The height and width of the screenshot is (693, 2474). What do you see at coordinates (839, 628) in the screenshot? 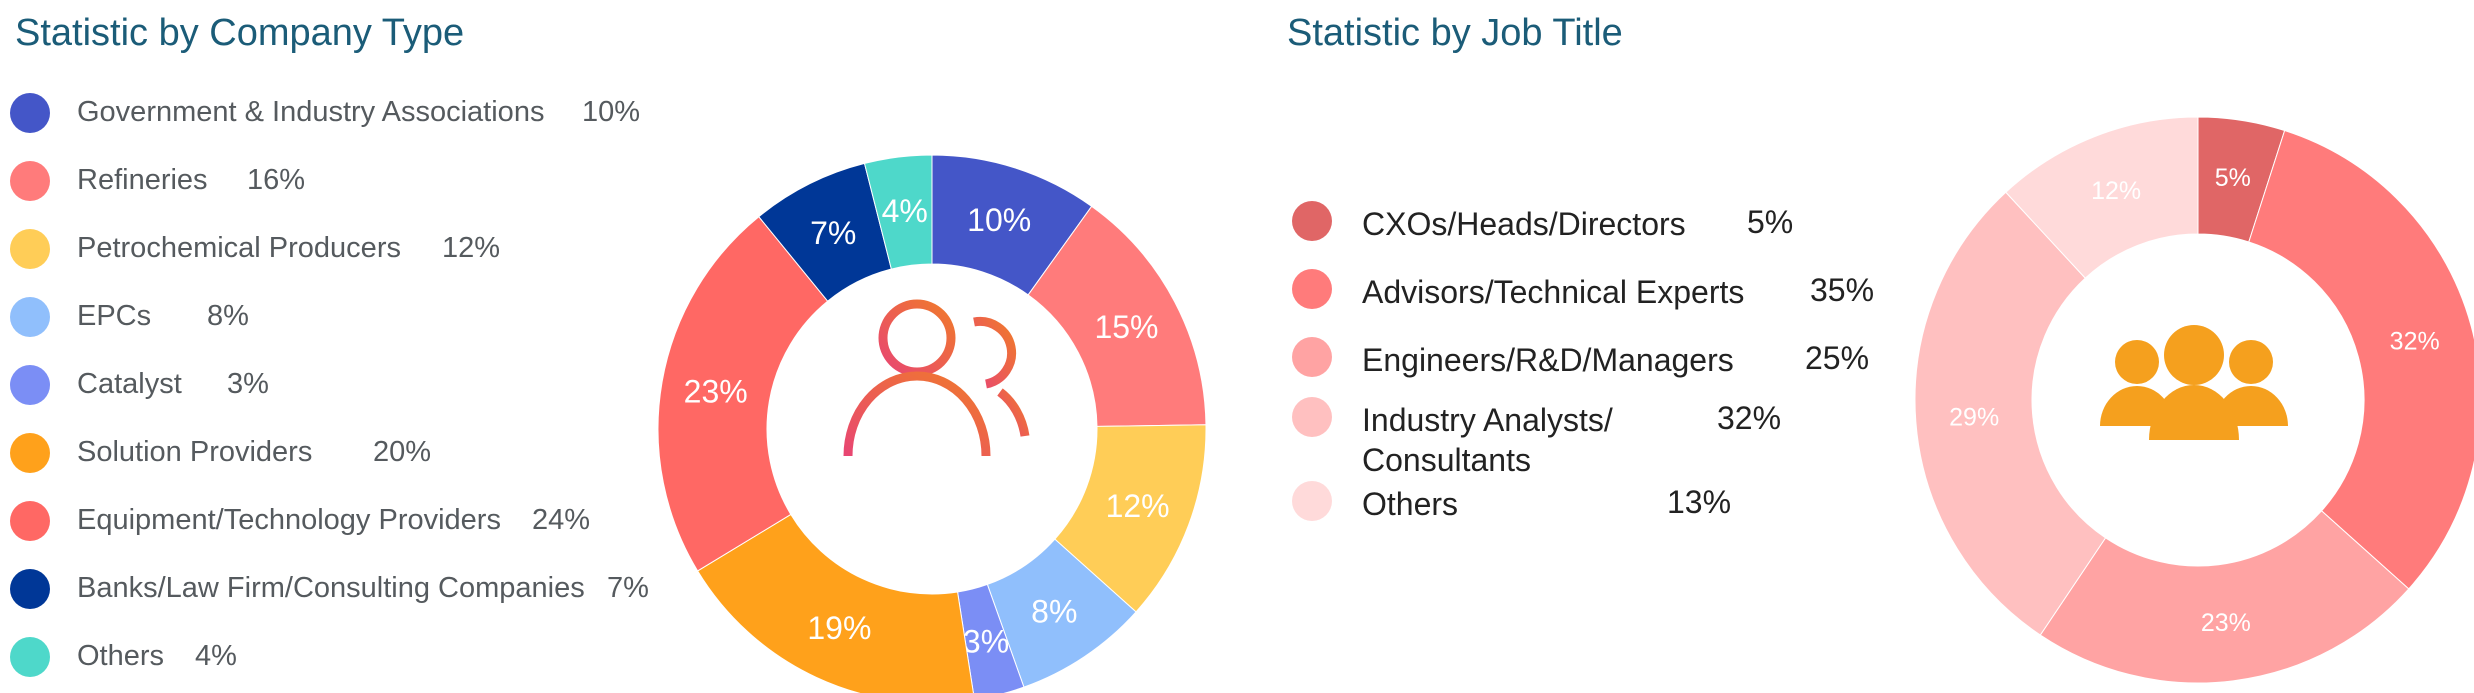
I see `slice-label: 19%` at bounding box center [839, 628].